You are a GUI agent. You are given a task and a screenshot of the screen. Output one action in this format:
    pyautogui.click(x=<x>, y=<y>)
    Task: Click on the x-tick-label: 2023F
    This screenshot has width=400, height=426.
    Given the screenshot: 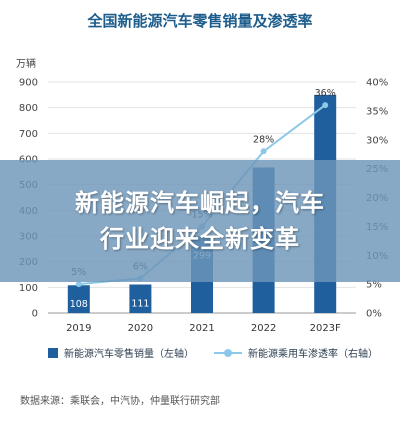 What is the action you would take?
    pyautogui.click(x=325, y=328)
    